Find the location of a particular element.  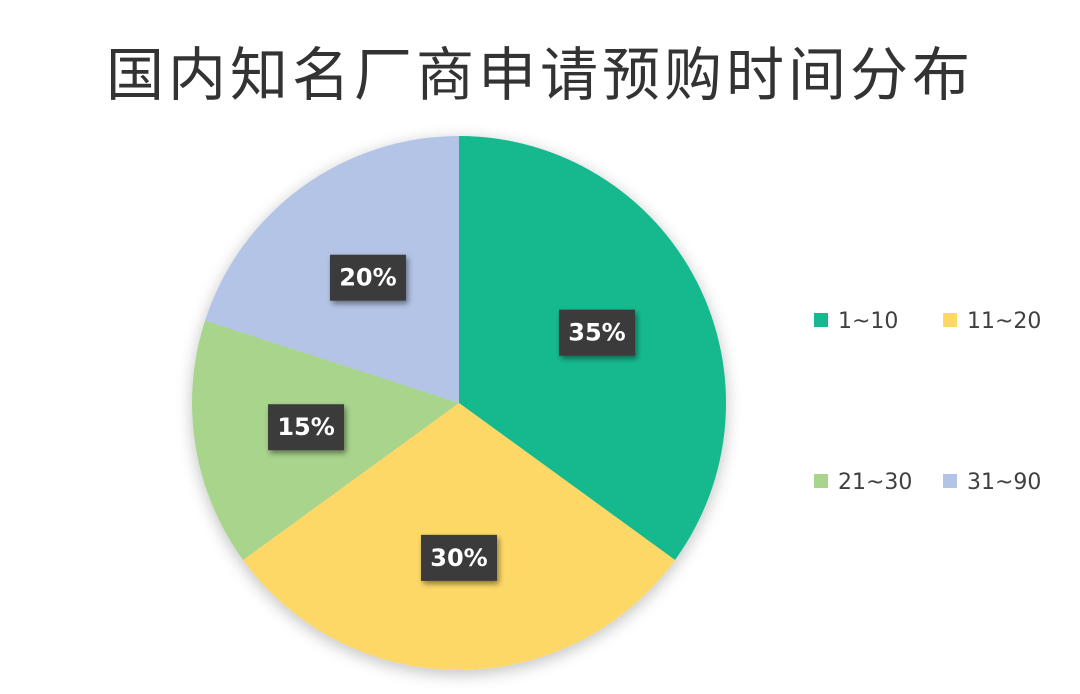

legend-item-1: 1~10 is located at coordinates (856, 321).